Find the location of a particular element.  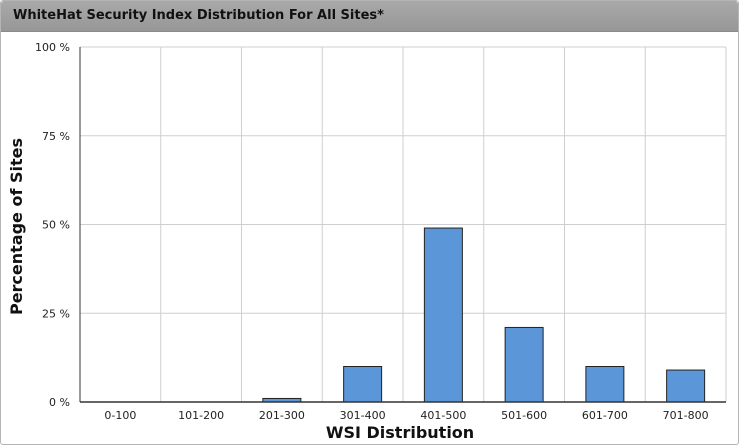

x-tick-label: 401-500 is located at coordinates (443, 415).